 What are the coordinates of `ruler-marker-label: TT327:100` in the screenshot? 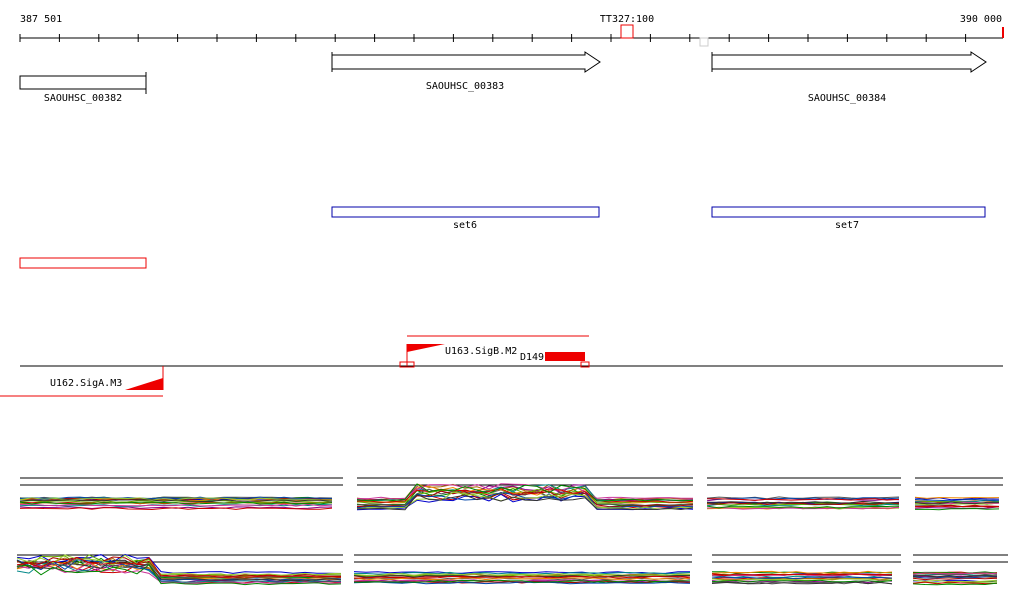 It's located at (627, 19).